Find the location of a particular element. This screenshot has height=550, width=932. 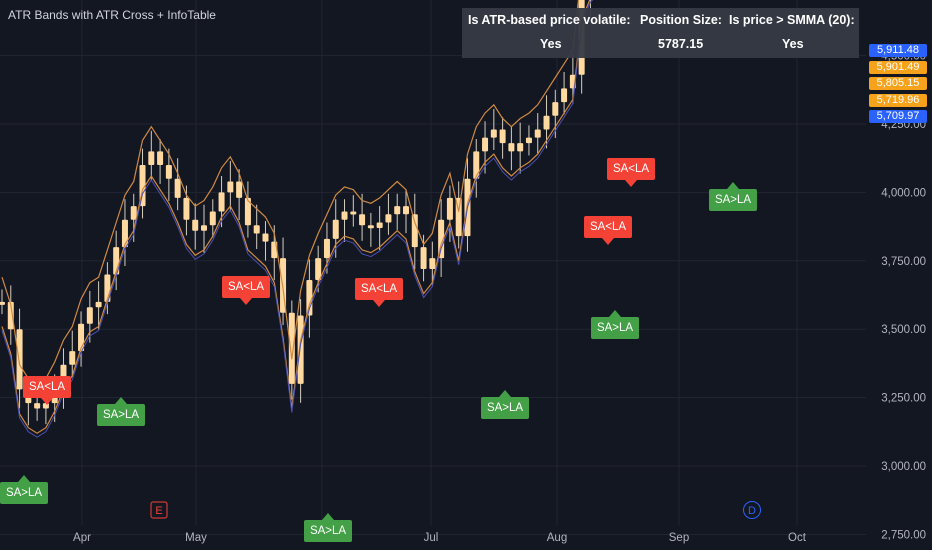

info-header-position-size: Position Size: is located at coordinates (681, 20).